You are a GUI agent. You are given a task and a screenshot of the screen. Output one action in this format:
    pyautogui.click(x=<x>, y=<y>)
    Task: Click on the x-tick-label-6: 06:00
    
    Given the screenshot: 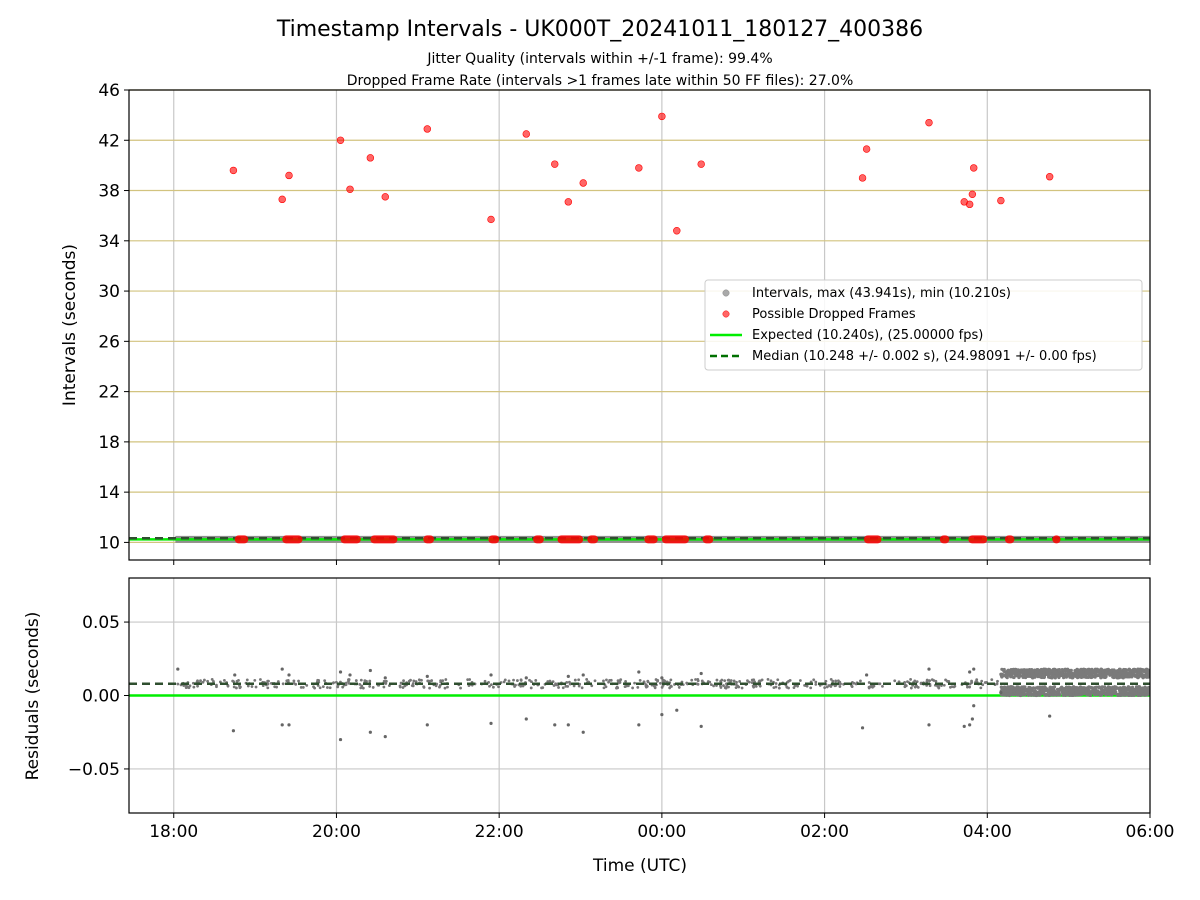 What is the action you would take?
    pyautogui.click(x=1150, y=832)
    